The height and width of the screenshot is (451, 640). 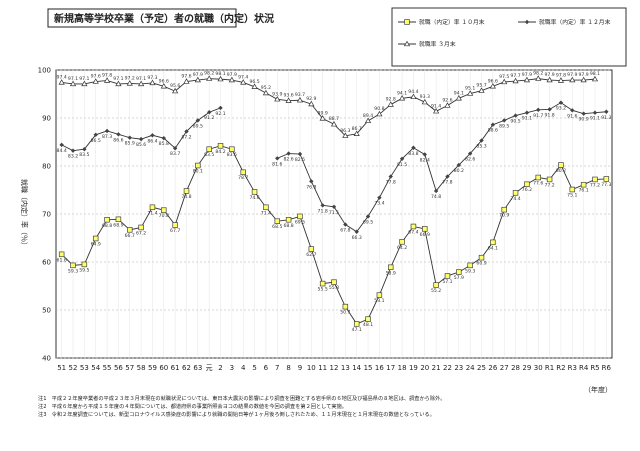 What do you see at coordinates (73, 271) in the screenshot?
I see `value-label: 59.3` at bounding box center [73, 271].